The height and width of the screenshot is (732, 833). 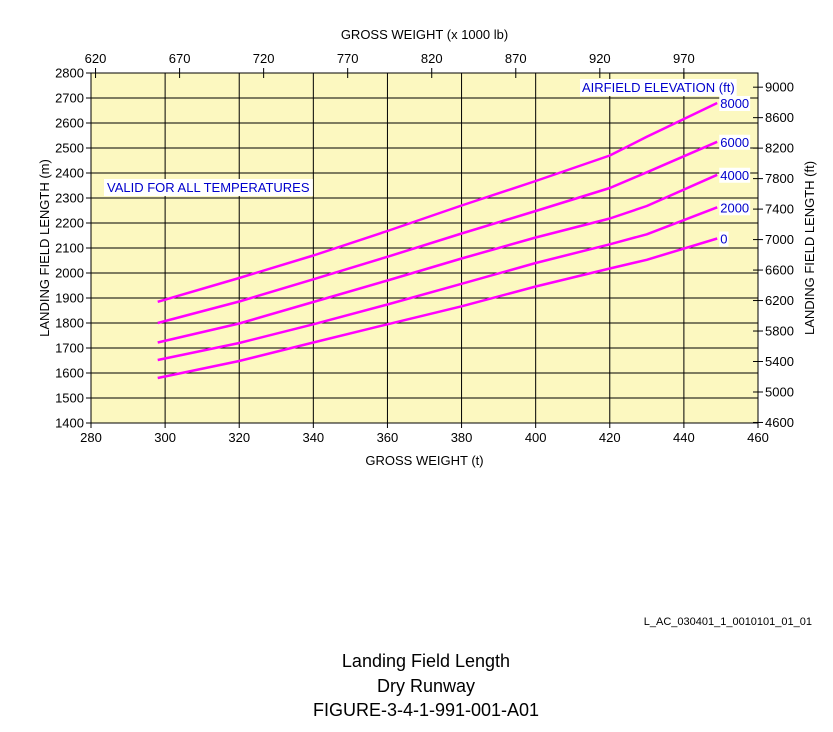 I want to click on legend-title: AIRFIELD ELEVATION (ft), so click(x=658, y=87).